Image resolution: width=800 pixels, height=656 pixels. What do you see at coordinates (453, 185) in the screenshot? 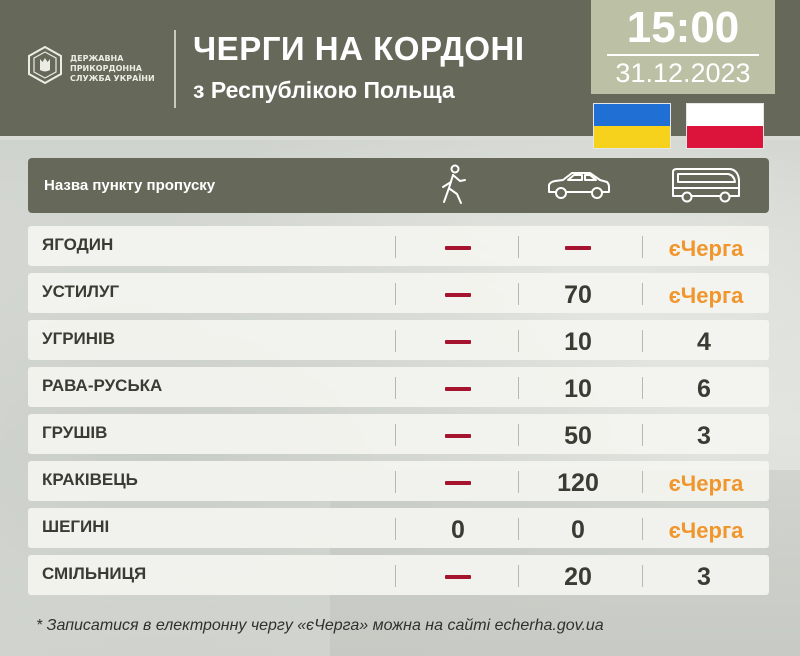
I see `pedestrian-icon` at bounding box center [453, 185].